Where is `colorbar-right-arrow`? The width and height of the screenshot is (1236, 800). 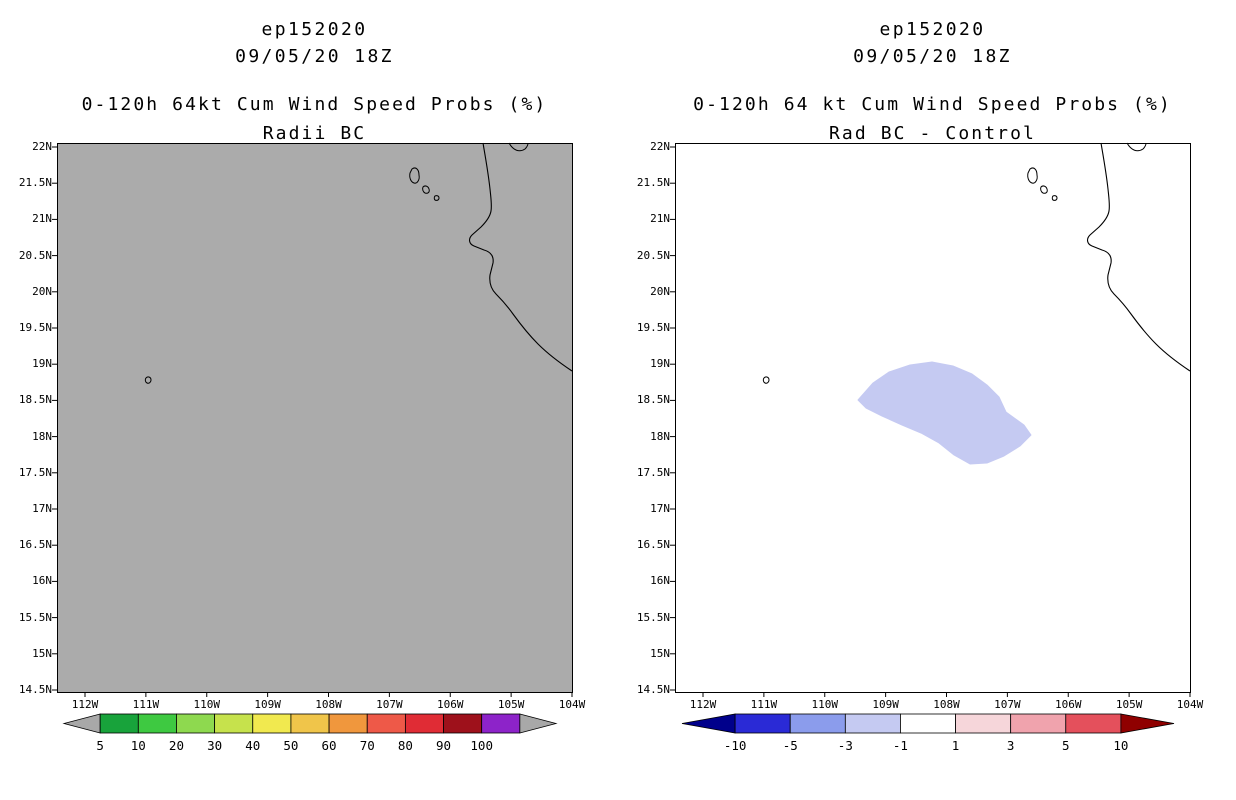 colorbar-right-arrow is located at coordinates (1147, 723).